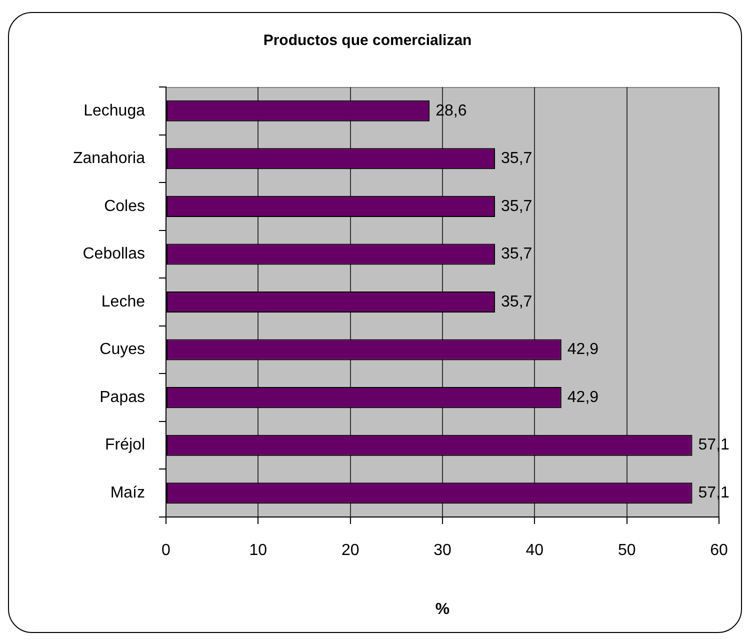 Image resolution: width=746 pixels, height=643 pixels. Describe the element at coordinates (115, 111) in the screenshot. I see `y-tick-label: Lechuga` at that location.